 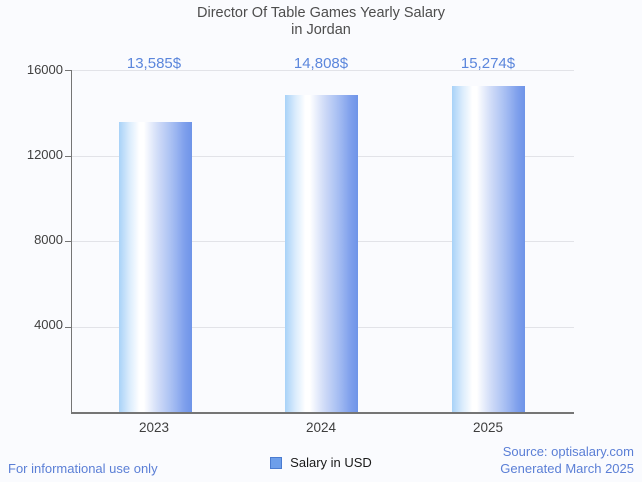 I want to click on chart-title-line1: Director Of Table Games Yearly Salary, so click(x=321, y=13).